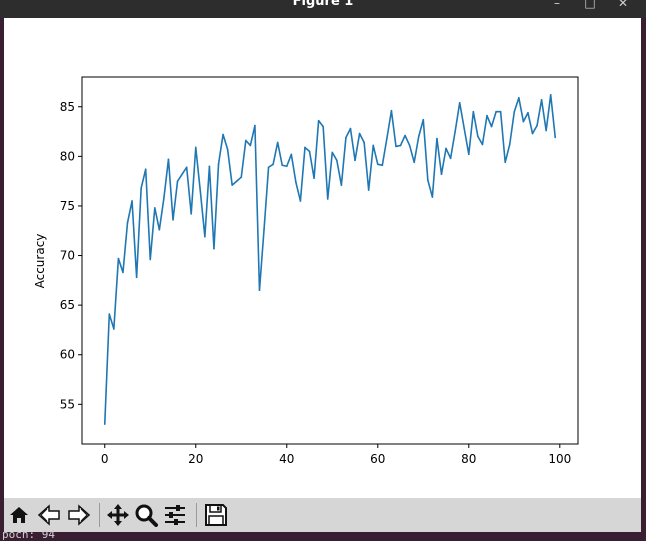 The image size is (646, 541). I want to click on y-tick-label: 75, so click(67, 206).